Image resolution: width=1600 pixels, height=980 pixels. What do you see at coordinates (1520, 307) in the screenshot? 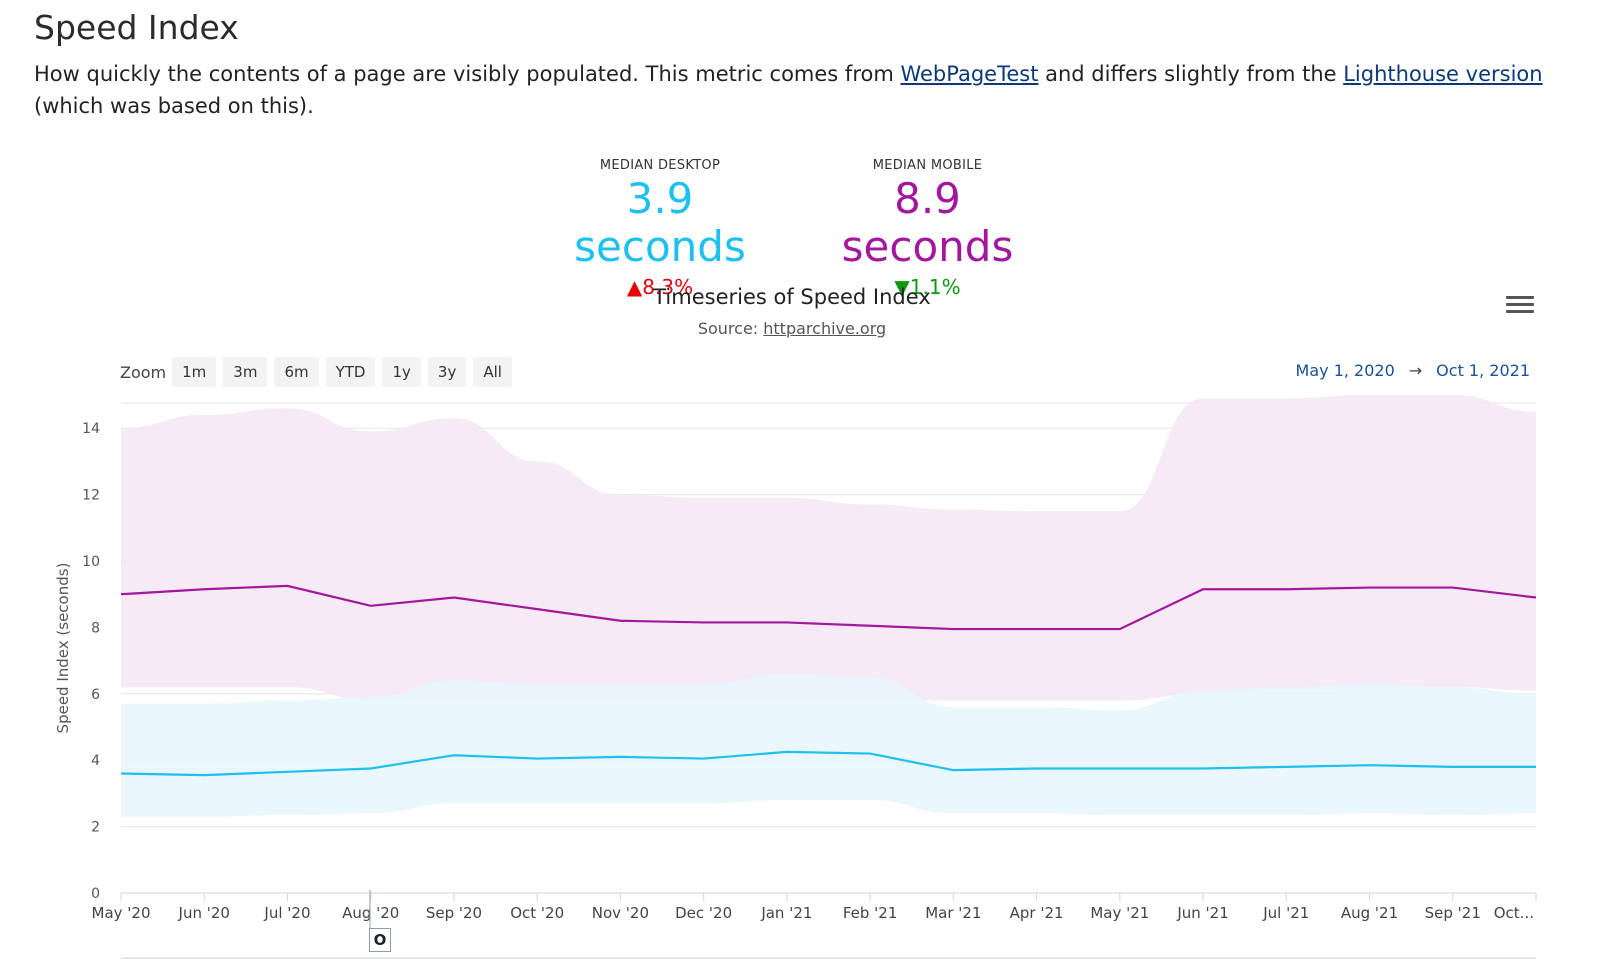
I see `chart-menu-icon` at bounding box center [1520, 307].